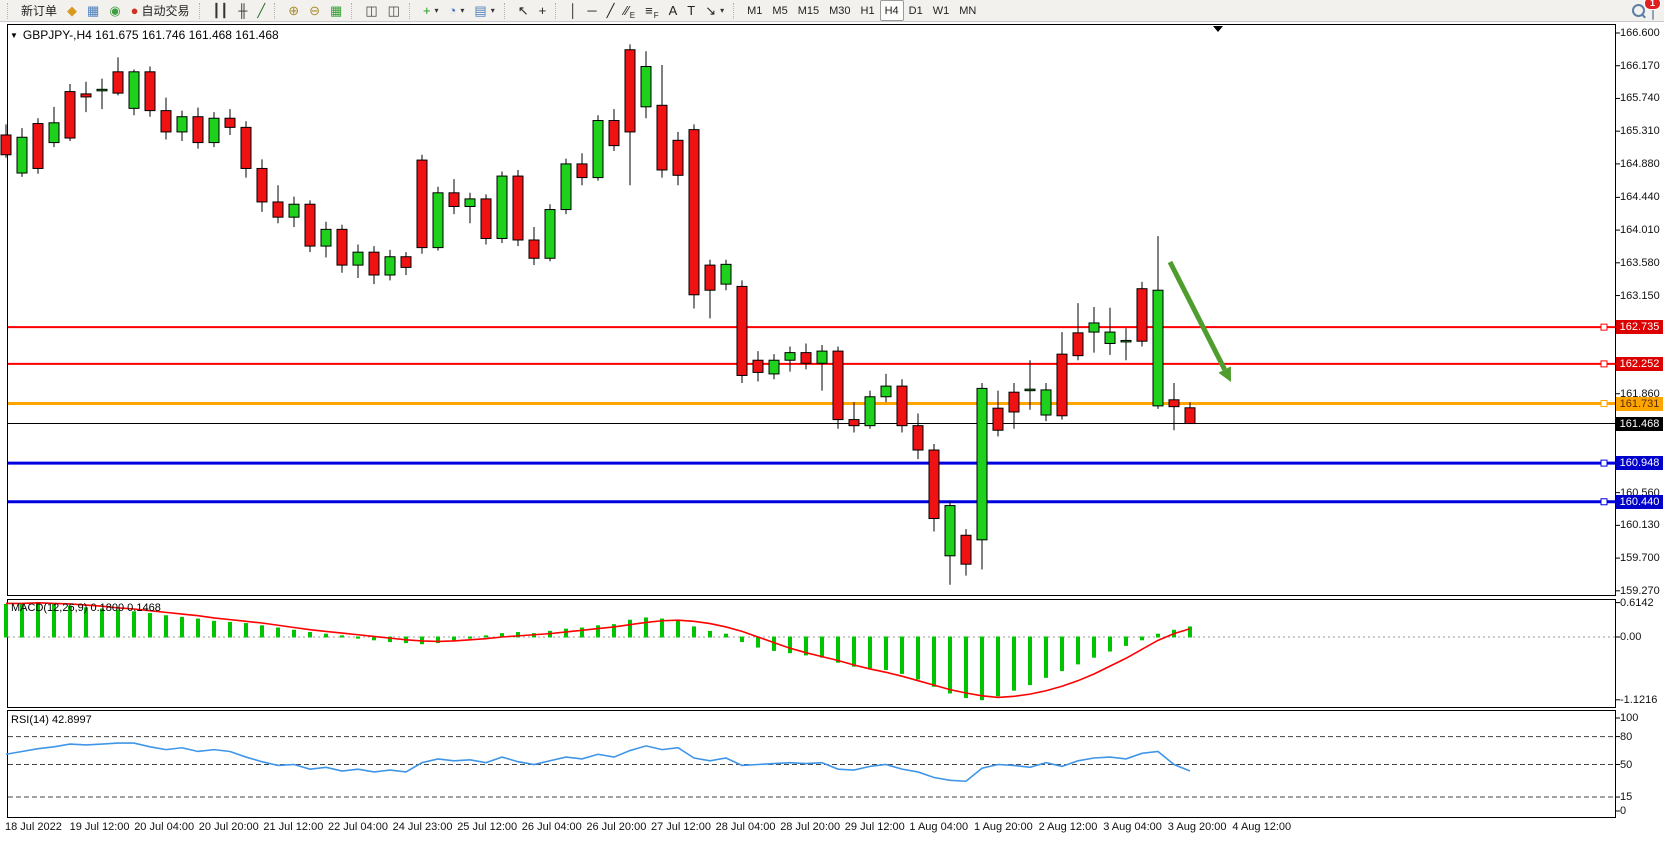 The width and height of the screenshot is (1664, 841). Describe the element at coordinates (1640, 525) in the screenshot. I see `price-tick-label: 160.130` at that location.